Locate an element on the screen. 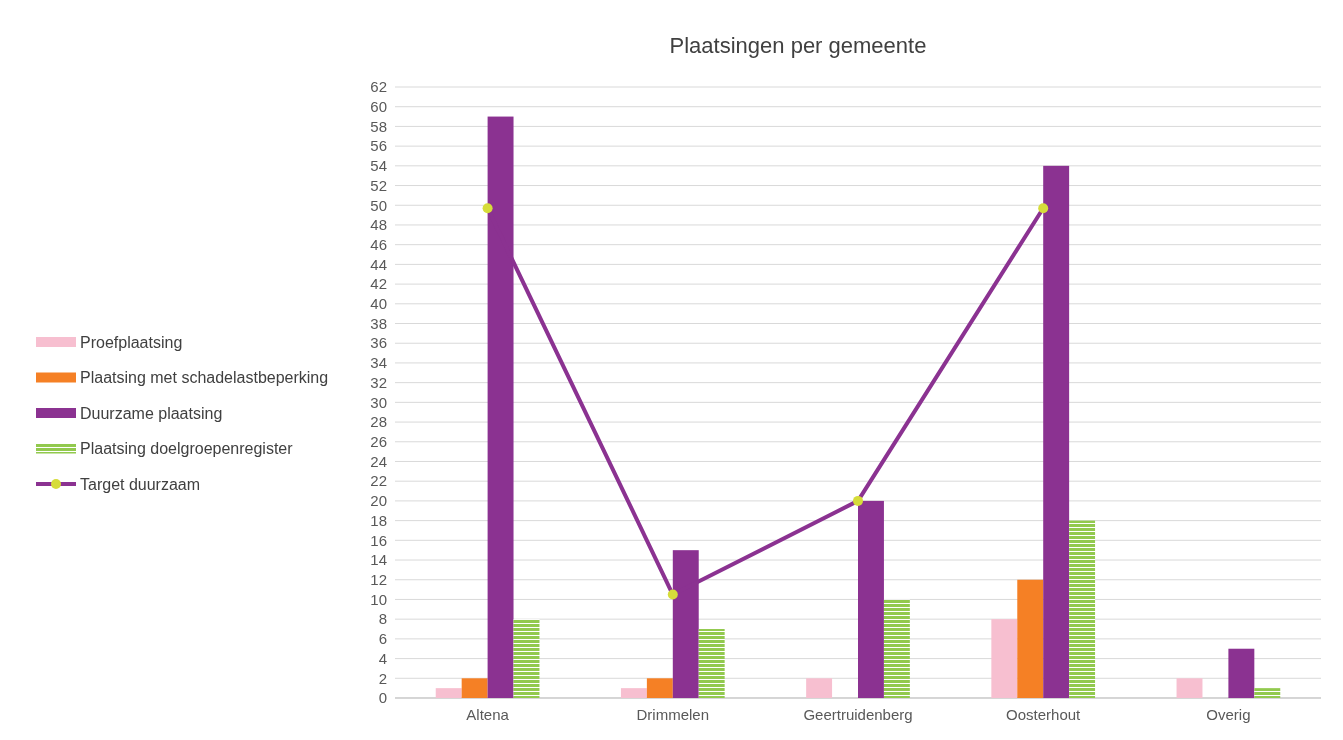 The width and height of the screenshot is (1343, 740). x-tick-label: Altena is located at coordinates (488, 714).